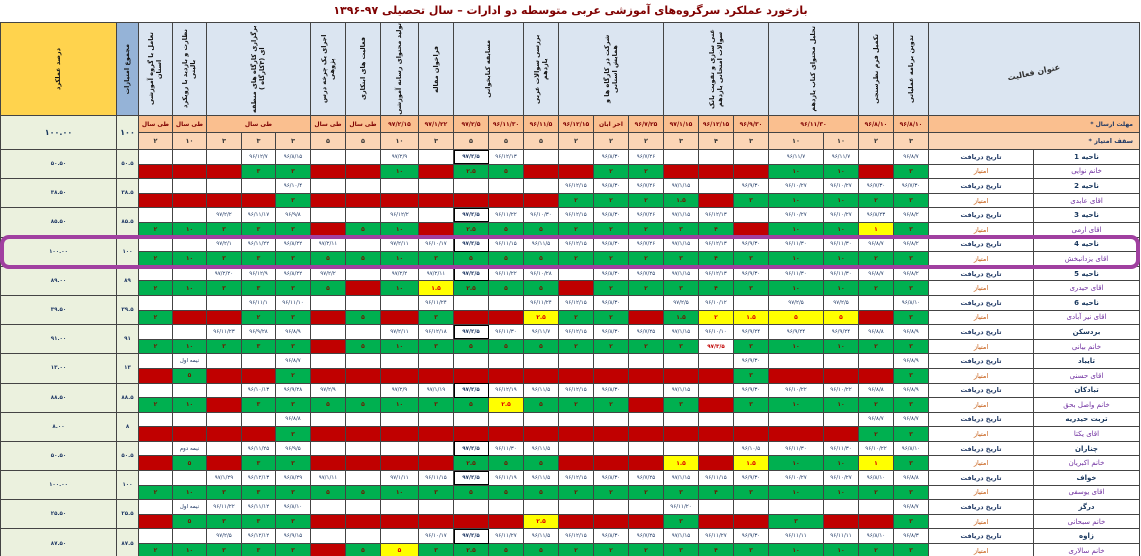 The image size is (1141, 556). I want to click on date-cell: ۹۶/۱۱/۱, so click(258, 302).